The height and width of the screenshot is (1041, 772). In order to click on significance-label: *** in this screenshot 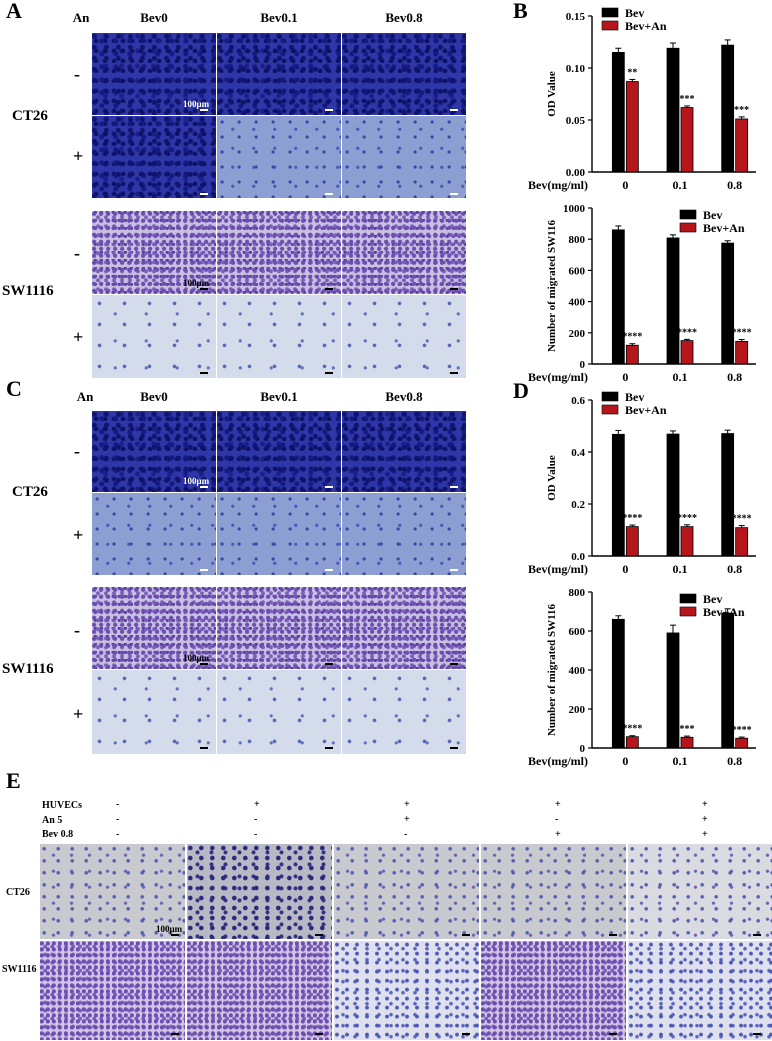, I will do `click(687, 729)`.